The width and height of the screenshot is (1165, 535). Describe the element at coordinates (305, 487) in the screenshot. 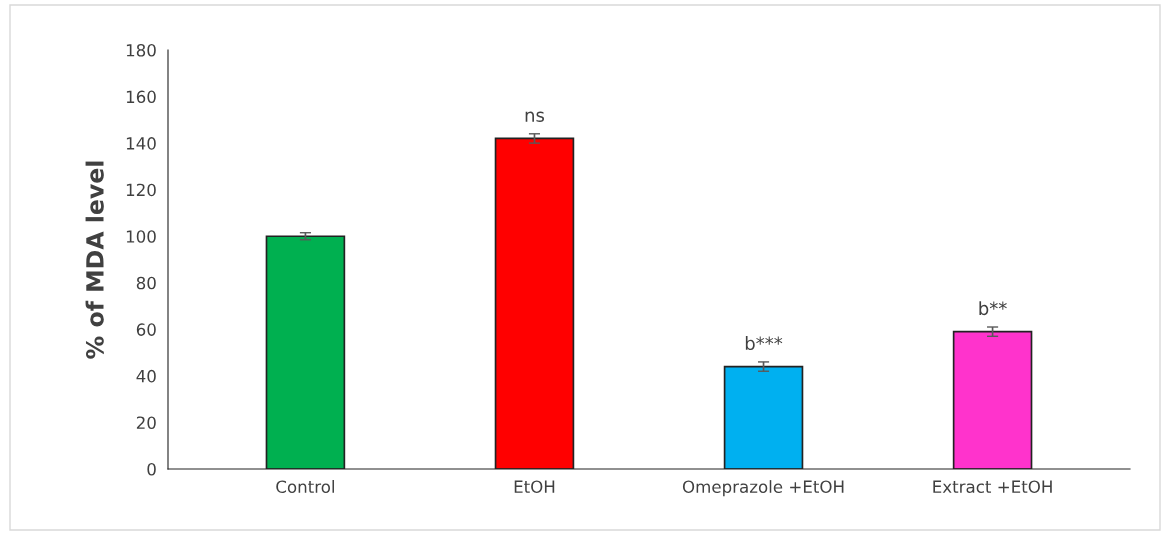

I see `x-tick-label: Control` at that location.